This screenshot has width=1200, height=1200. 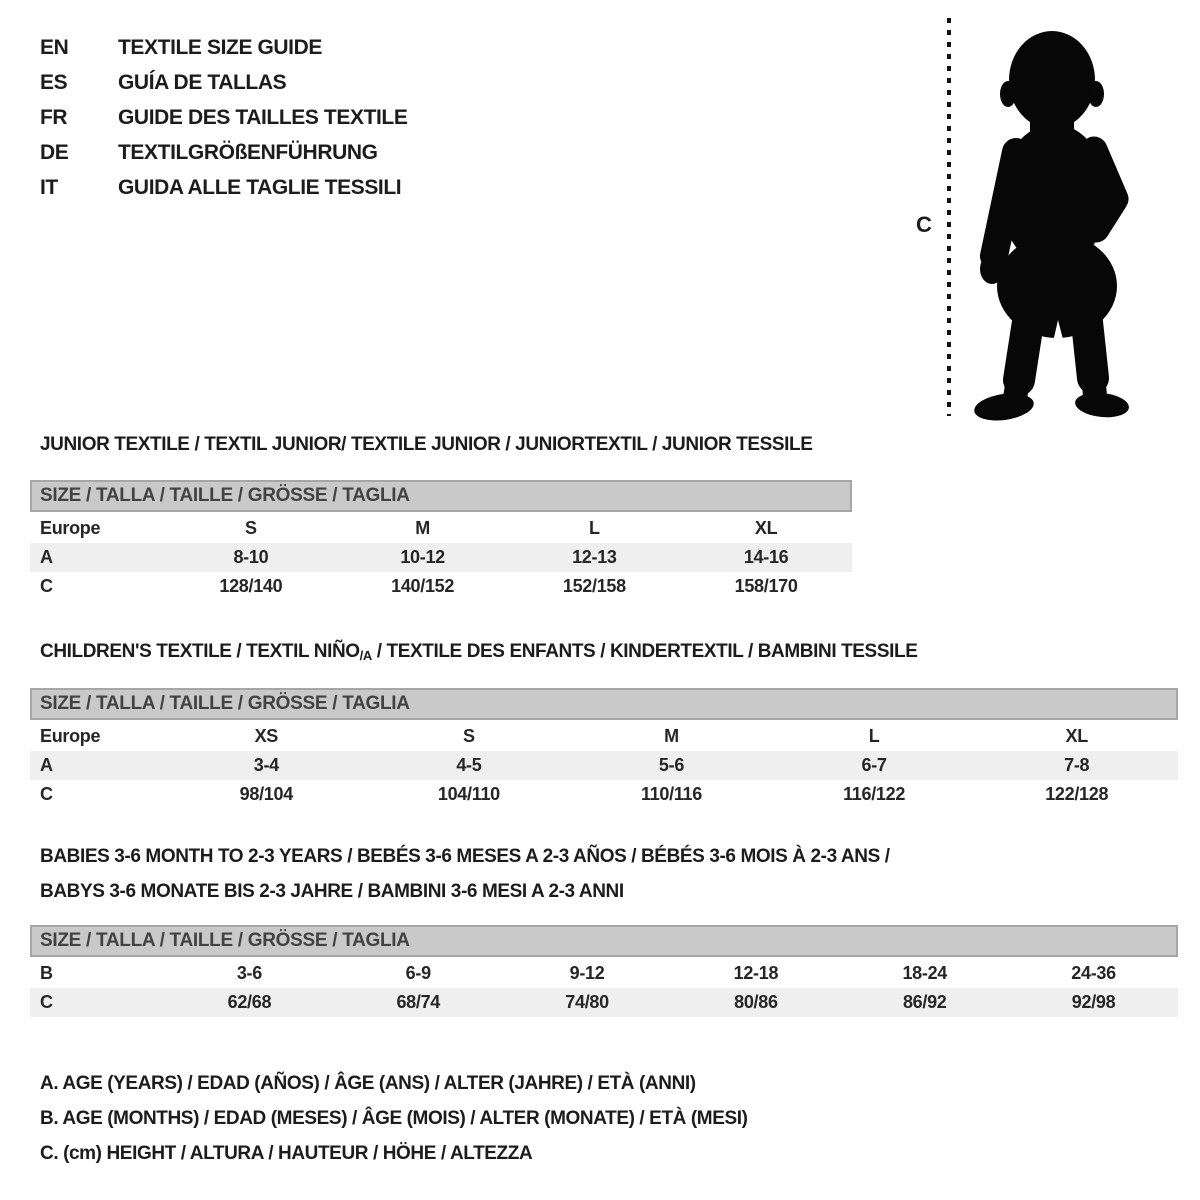 What do you see at coordinates (1093, 973) in the screenshot?
I see `size-value-cell: 24-36` at bounding box center [1093, 973].